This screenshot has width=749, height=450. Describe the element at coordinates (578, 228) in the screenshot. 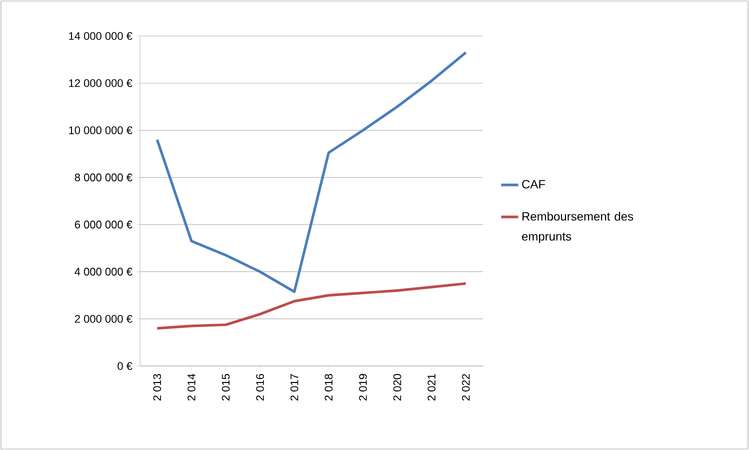

I see `legend-label: Remboursement des emprunts` at that location.